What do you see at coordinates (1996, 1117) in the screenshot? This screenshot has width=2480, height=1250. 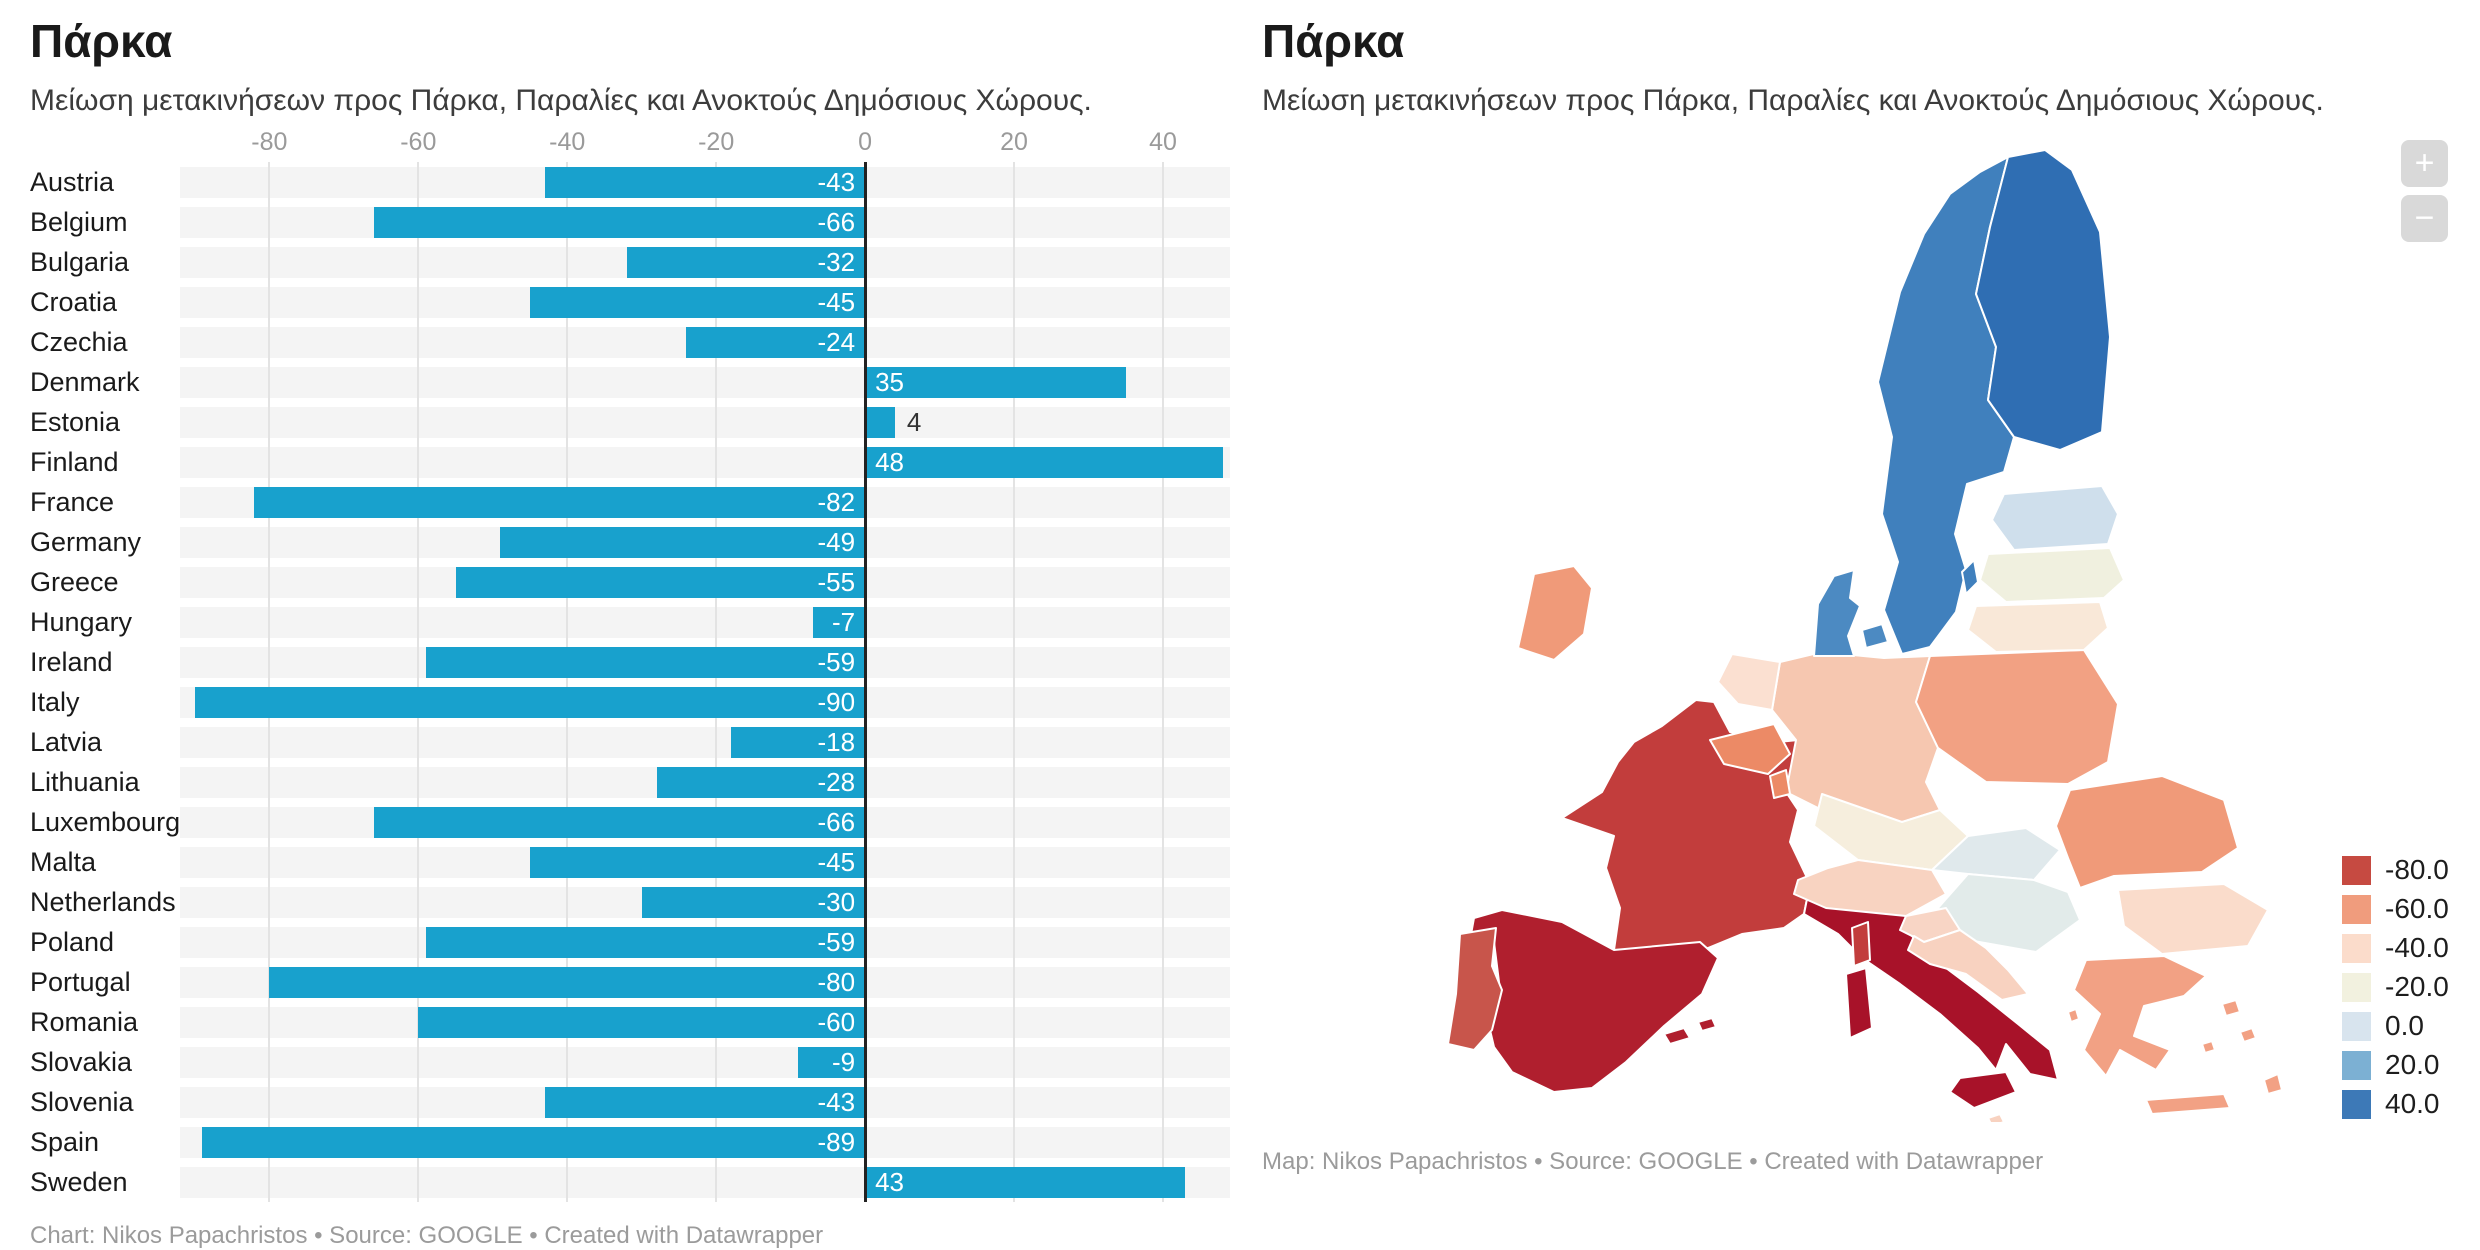 I see `map-country-malta` at bounding box center [1996, 1117].